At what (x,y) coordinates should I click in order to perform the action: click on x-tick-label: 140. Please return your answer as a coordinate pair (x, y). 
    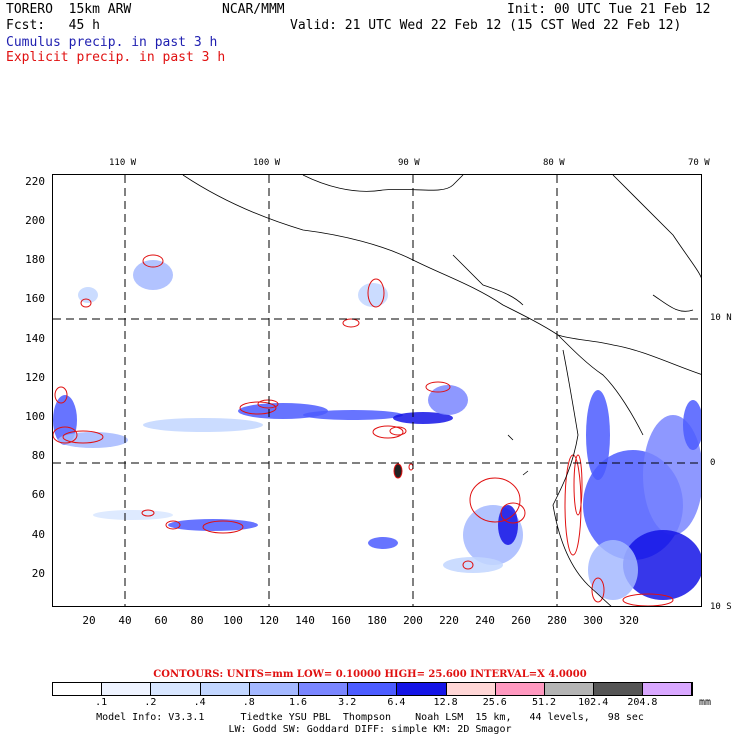
    Looking at the image, I should click on (305, 620).